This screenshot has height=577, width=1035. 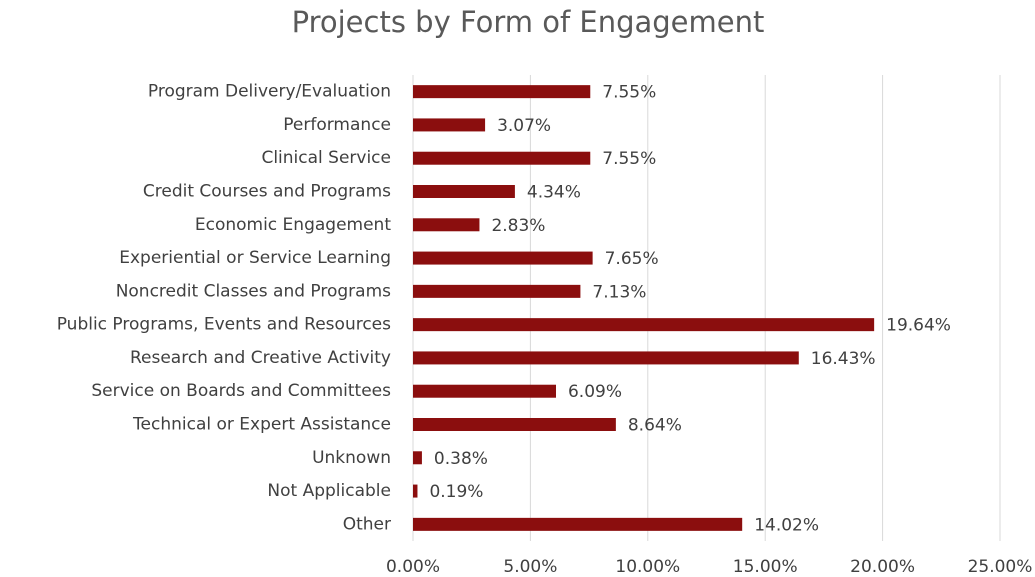 What do you see at coordinates (261, 425) in the screenshot?
I see `y-tick-label: Technical or Expert Assistance` at bounding box center [261, 425].